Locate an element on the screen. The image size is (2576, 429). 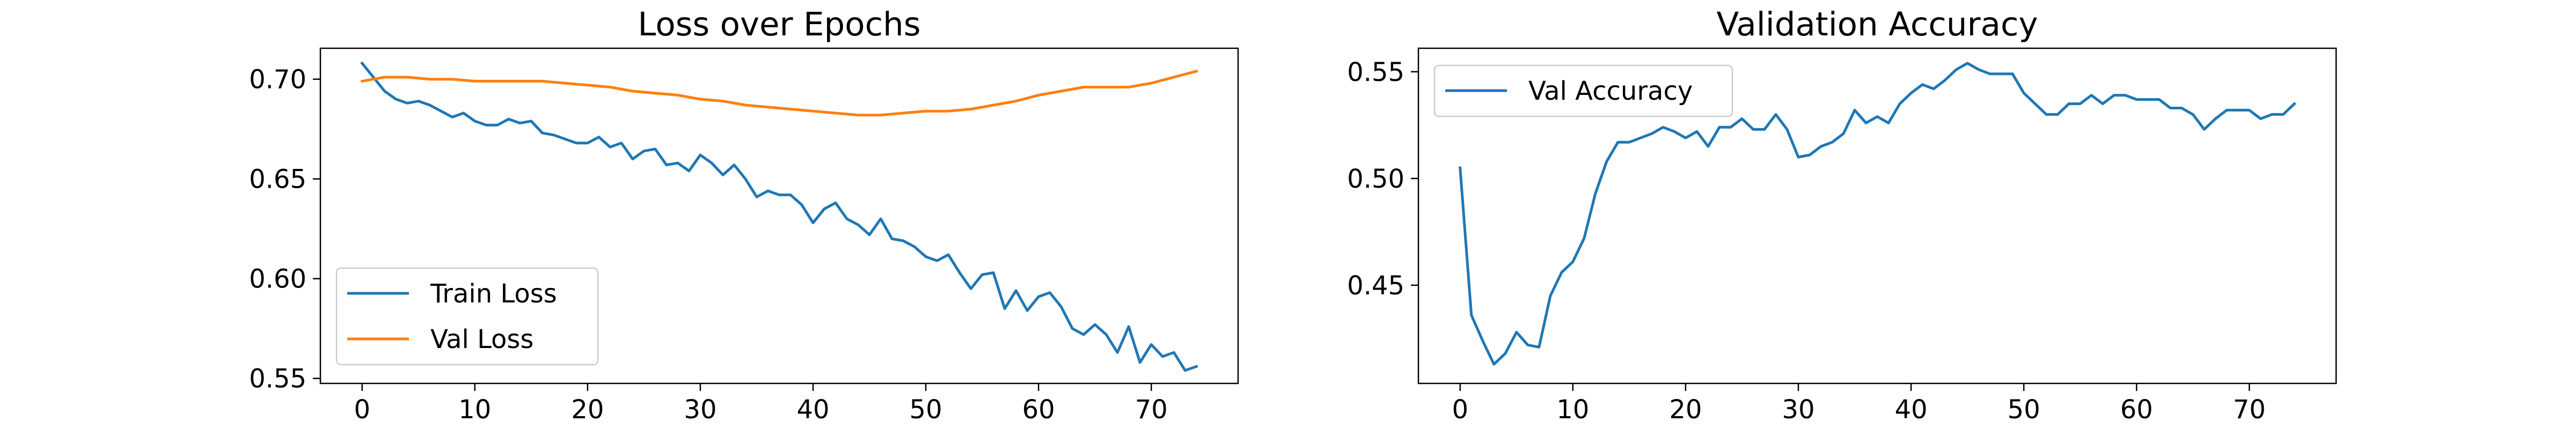
legend-entry-val-loss: Val Loss is located at coordinates (440, 339).